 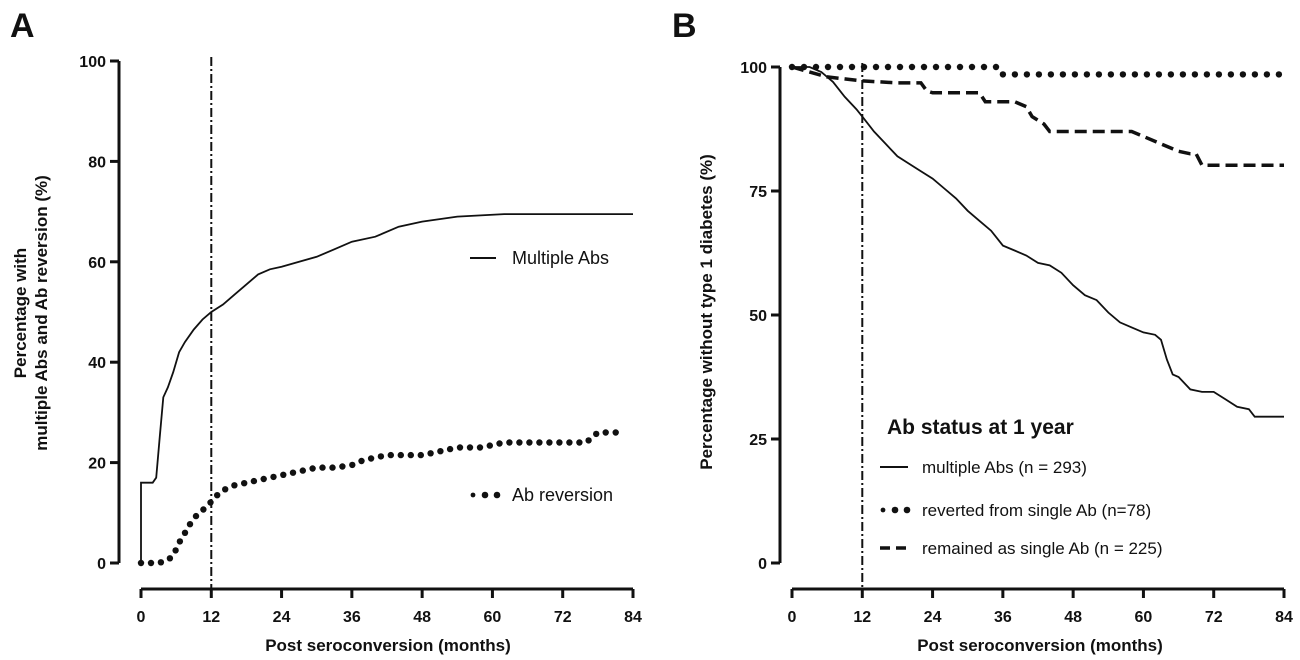 I want to click on x-axis-title-b: Post seroconversion (months), so click(x=1040, y=645).